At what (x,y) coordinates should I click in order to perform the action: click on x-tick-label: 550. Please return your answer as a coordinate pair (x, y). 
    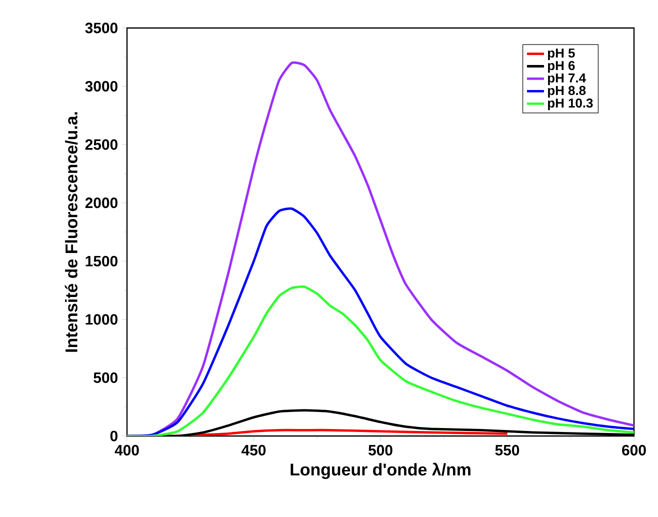
    Looking at the image, I should click on (507, 450).